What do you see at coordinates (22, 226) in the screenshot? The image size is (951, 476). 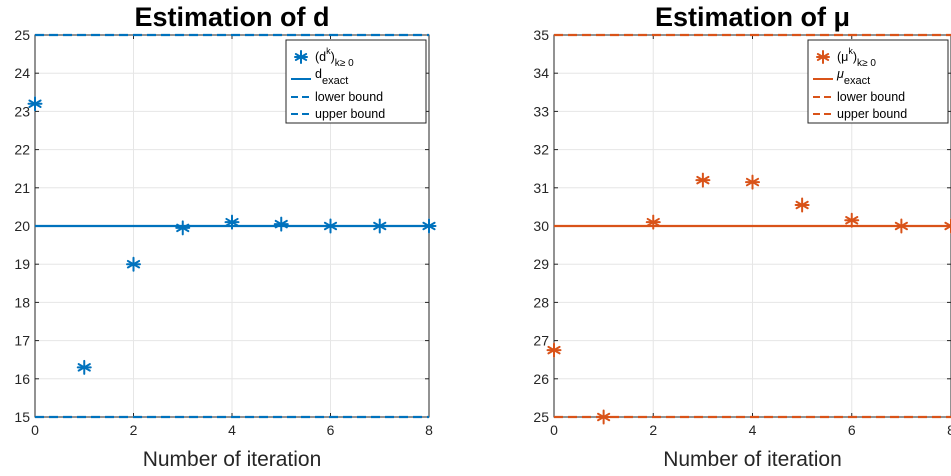 I see `y-tick-label: 20` at bounding box center [22, 226].